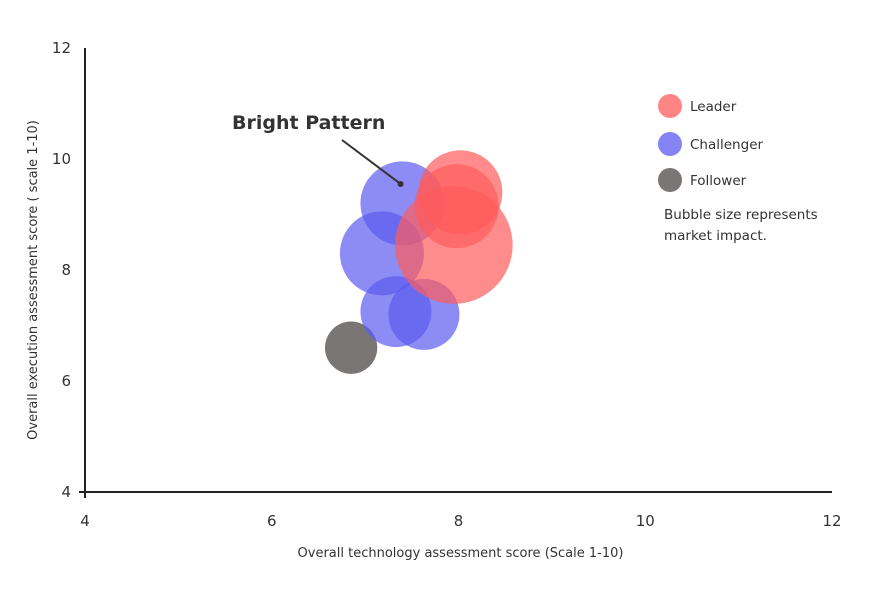 The image size is (869, 590). What do you see at coordinates (670, 106) in the screenshot?
I see `legend-swatch-leader` at bounding box center [670, 106].